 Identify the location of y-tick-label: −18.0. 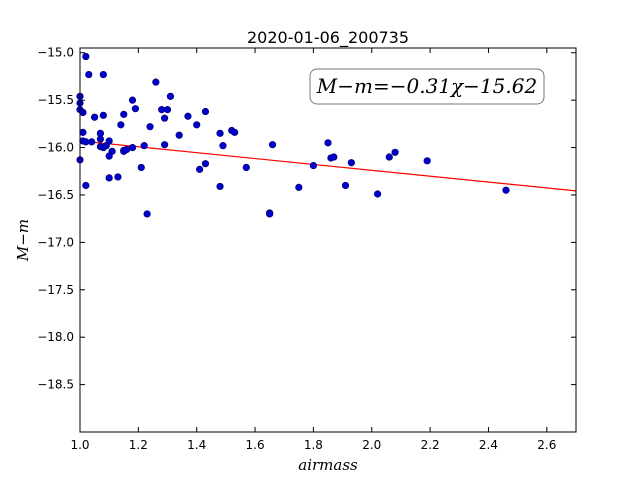
(55, 337).